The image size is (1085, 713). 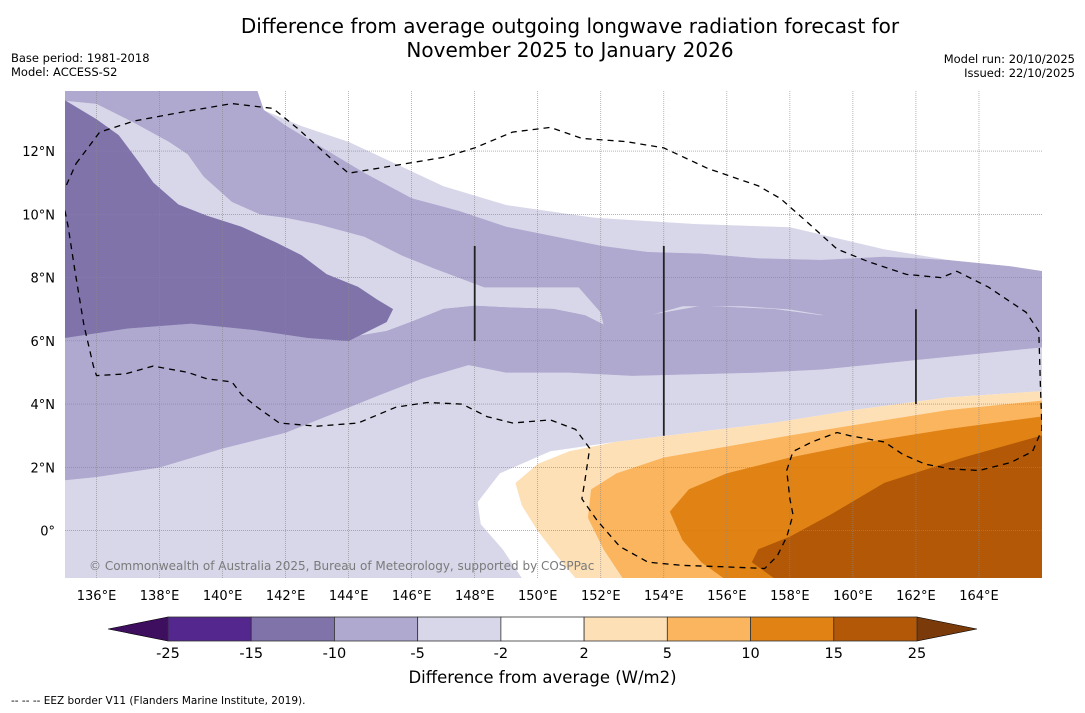 I want to click on colorbar-tick-label: -10, so click(x=335, y=654).